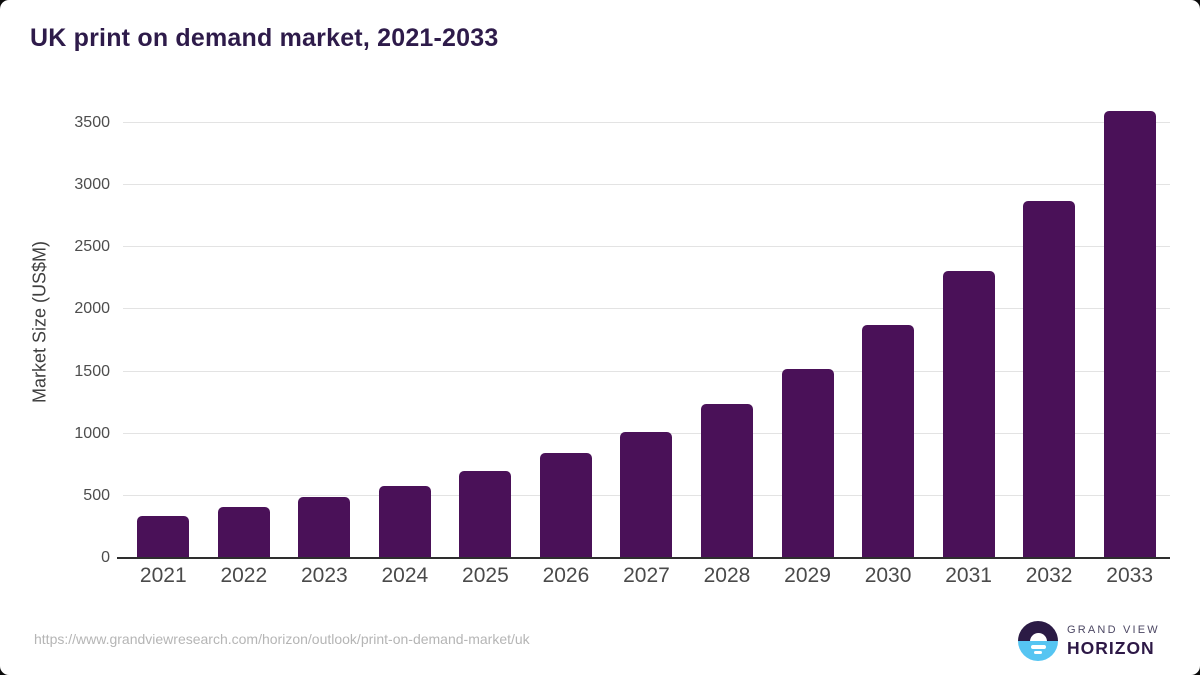  I want to click on logo-wordmark: GRAND VIEW HORIZON, so click(1113, 641).